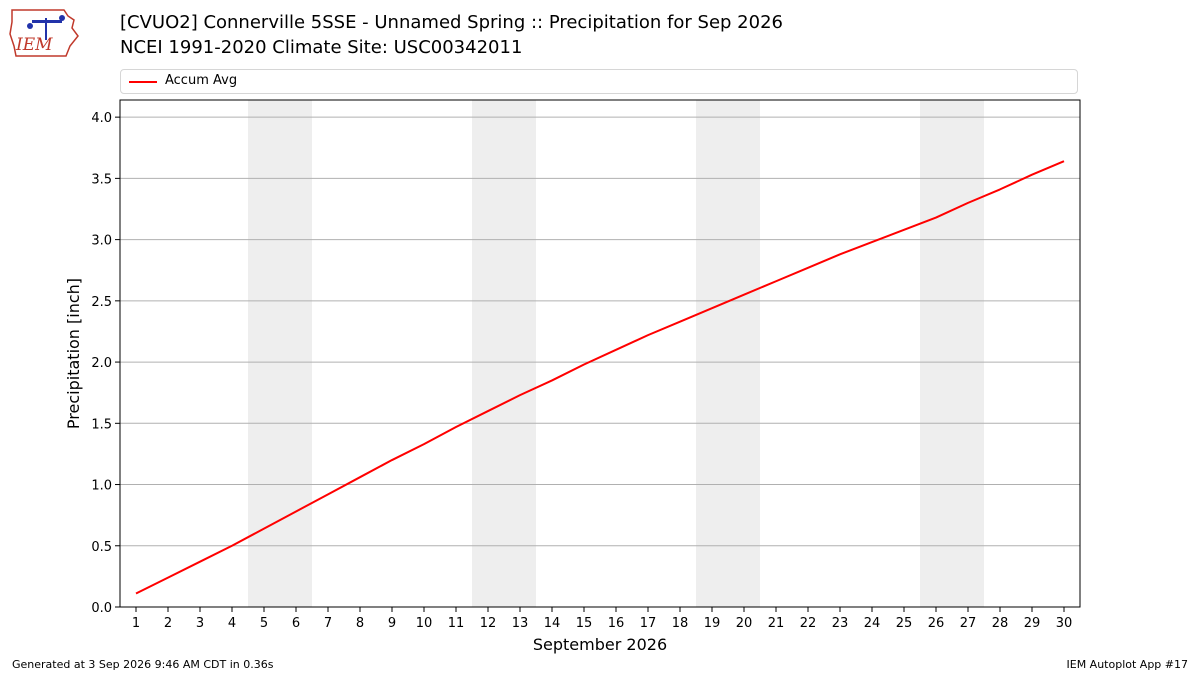 The width and height of the screenshot is (1200, 675). I want to click on y-tick-label: 4.0, so click(101, 118).